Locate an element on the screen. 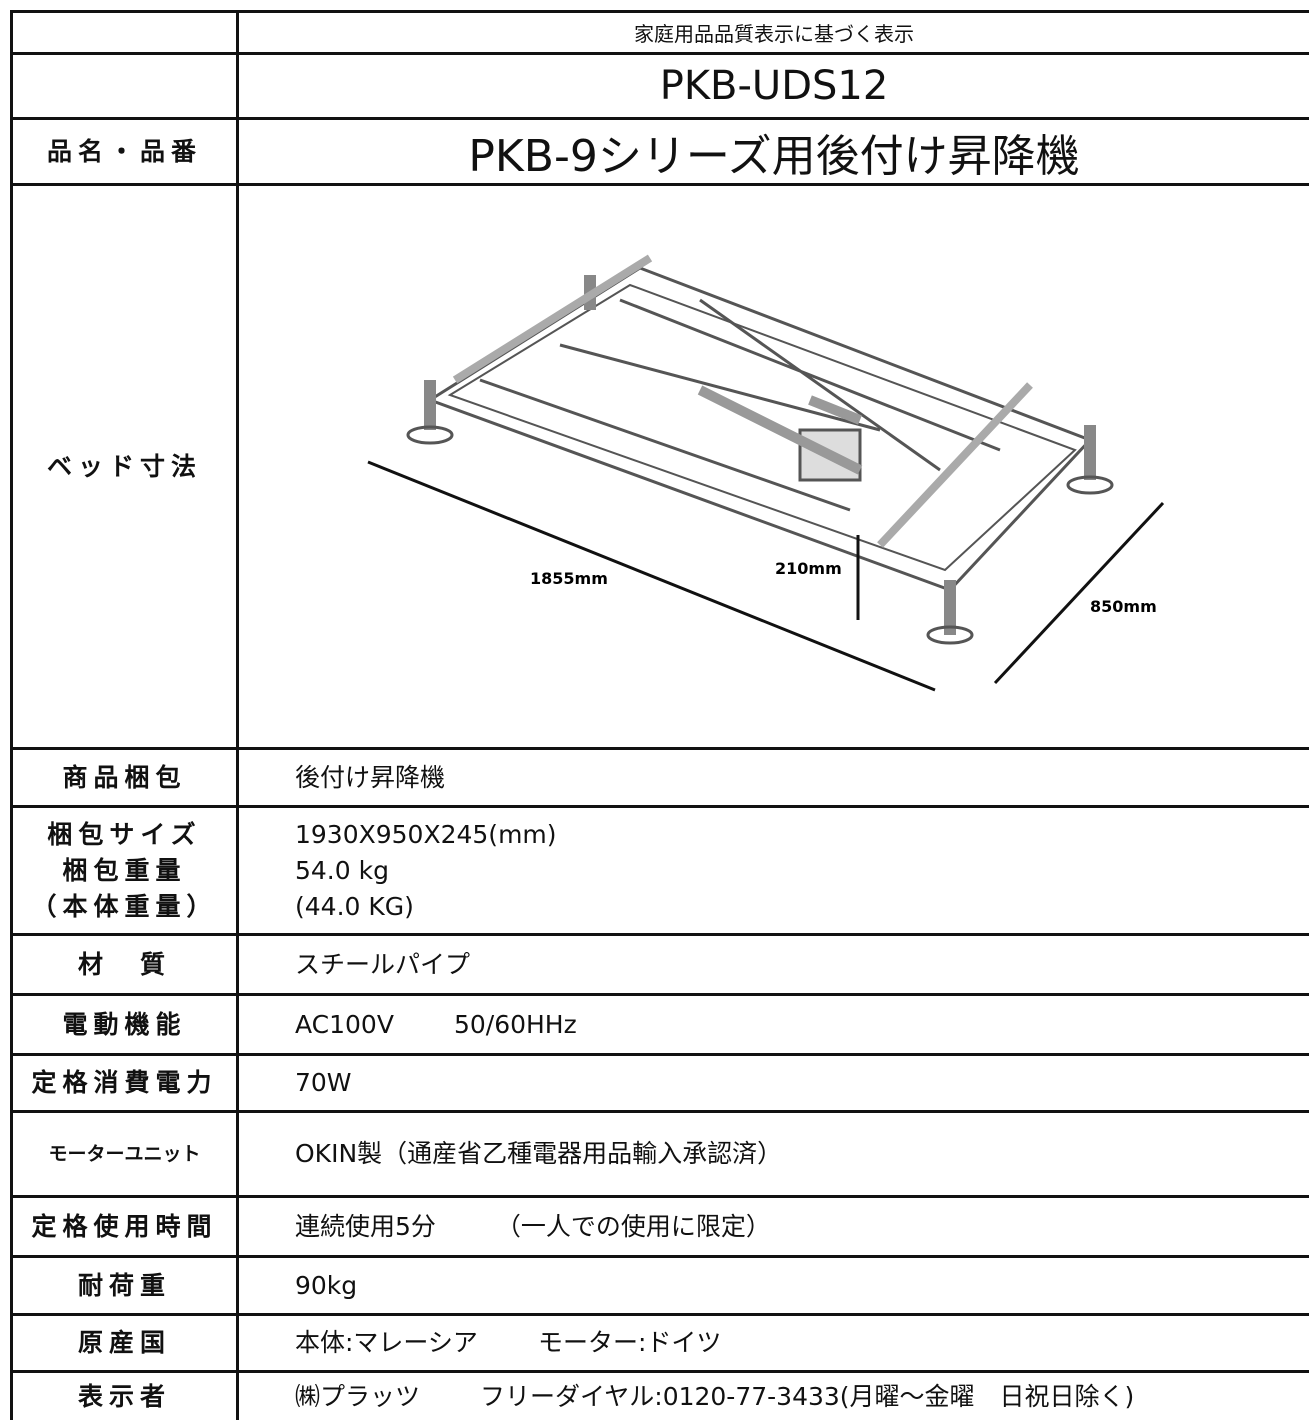  spec-value: 54.0 kg is located at coordinates (342, 870).